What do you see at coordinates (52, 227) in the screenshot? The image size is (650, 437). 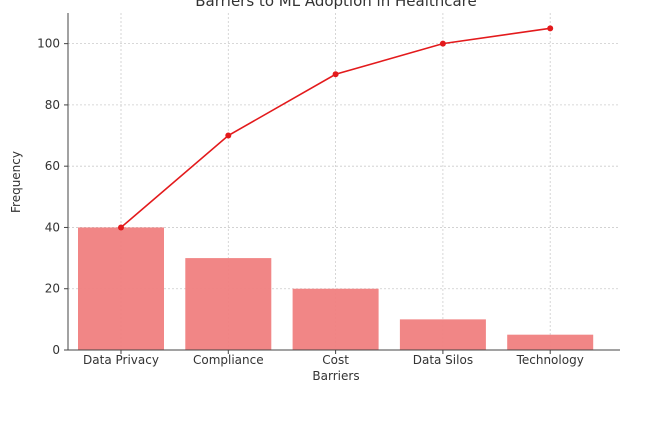 I see `y-tick-label: 40` at bounding box center [52, 227].